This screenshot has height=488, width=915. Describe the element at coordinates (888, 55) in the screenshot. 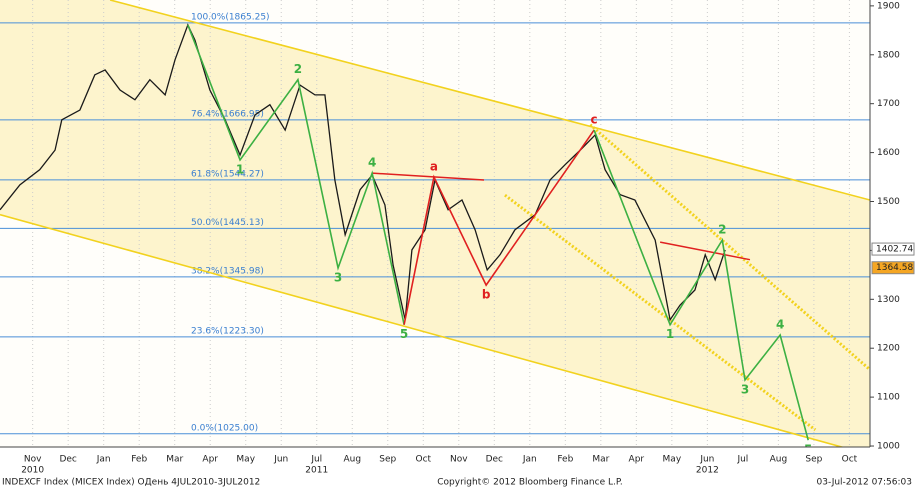

I see `y-tick-label: 1800` at that location.